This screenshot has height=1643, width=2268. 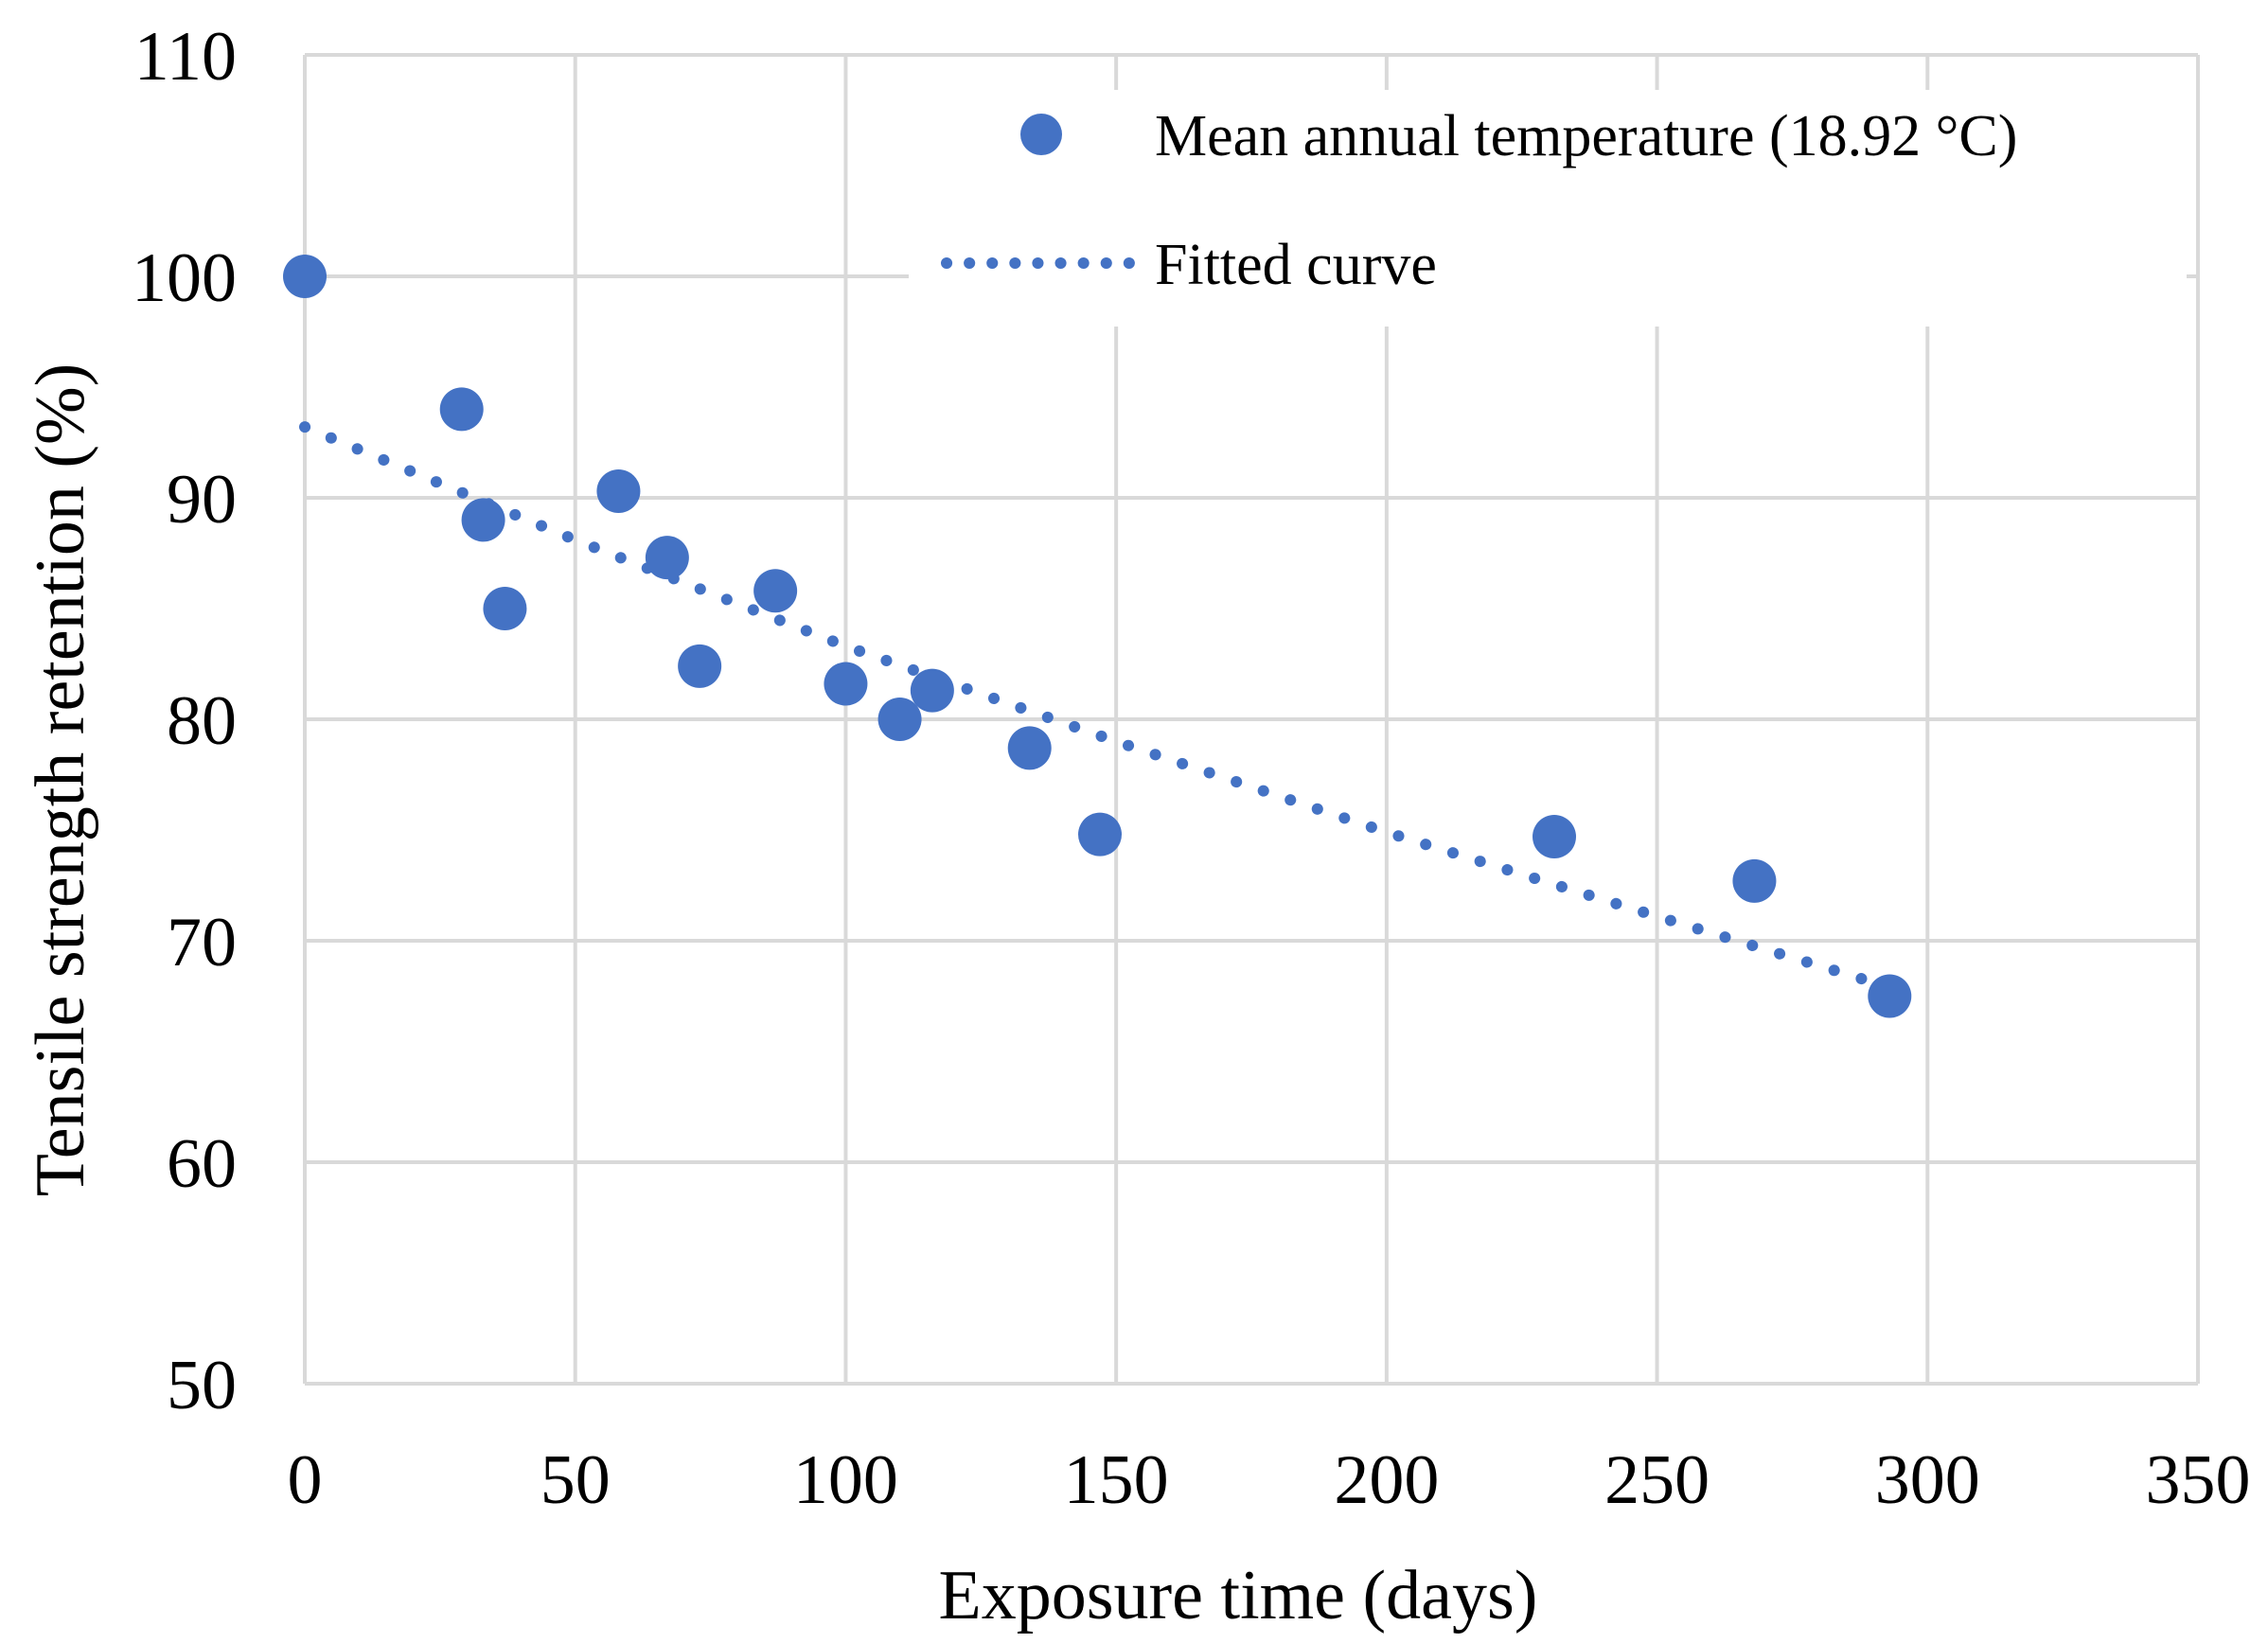 I want to click on x-tick-label: 200, so click(x=1386, y=1480).